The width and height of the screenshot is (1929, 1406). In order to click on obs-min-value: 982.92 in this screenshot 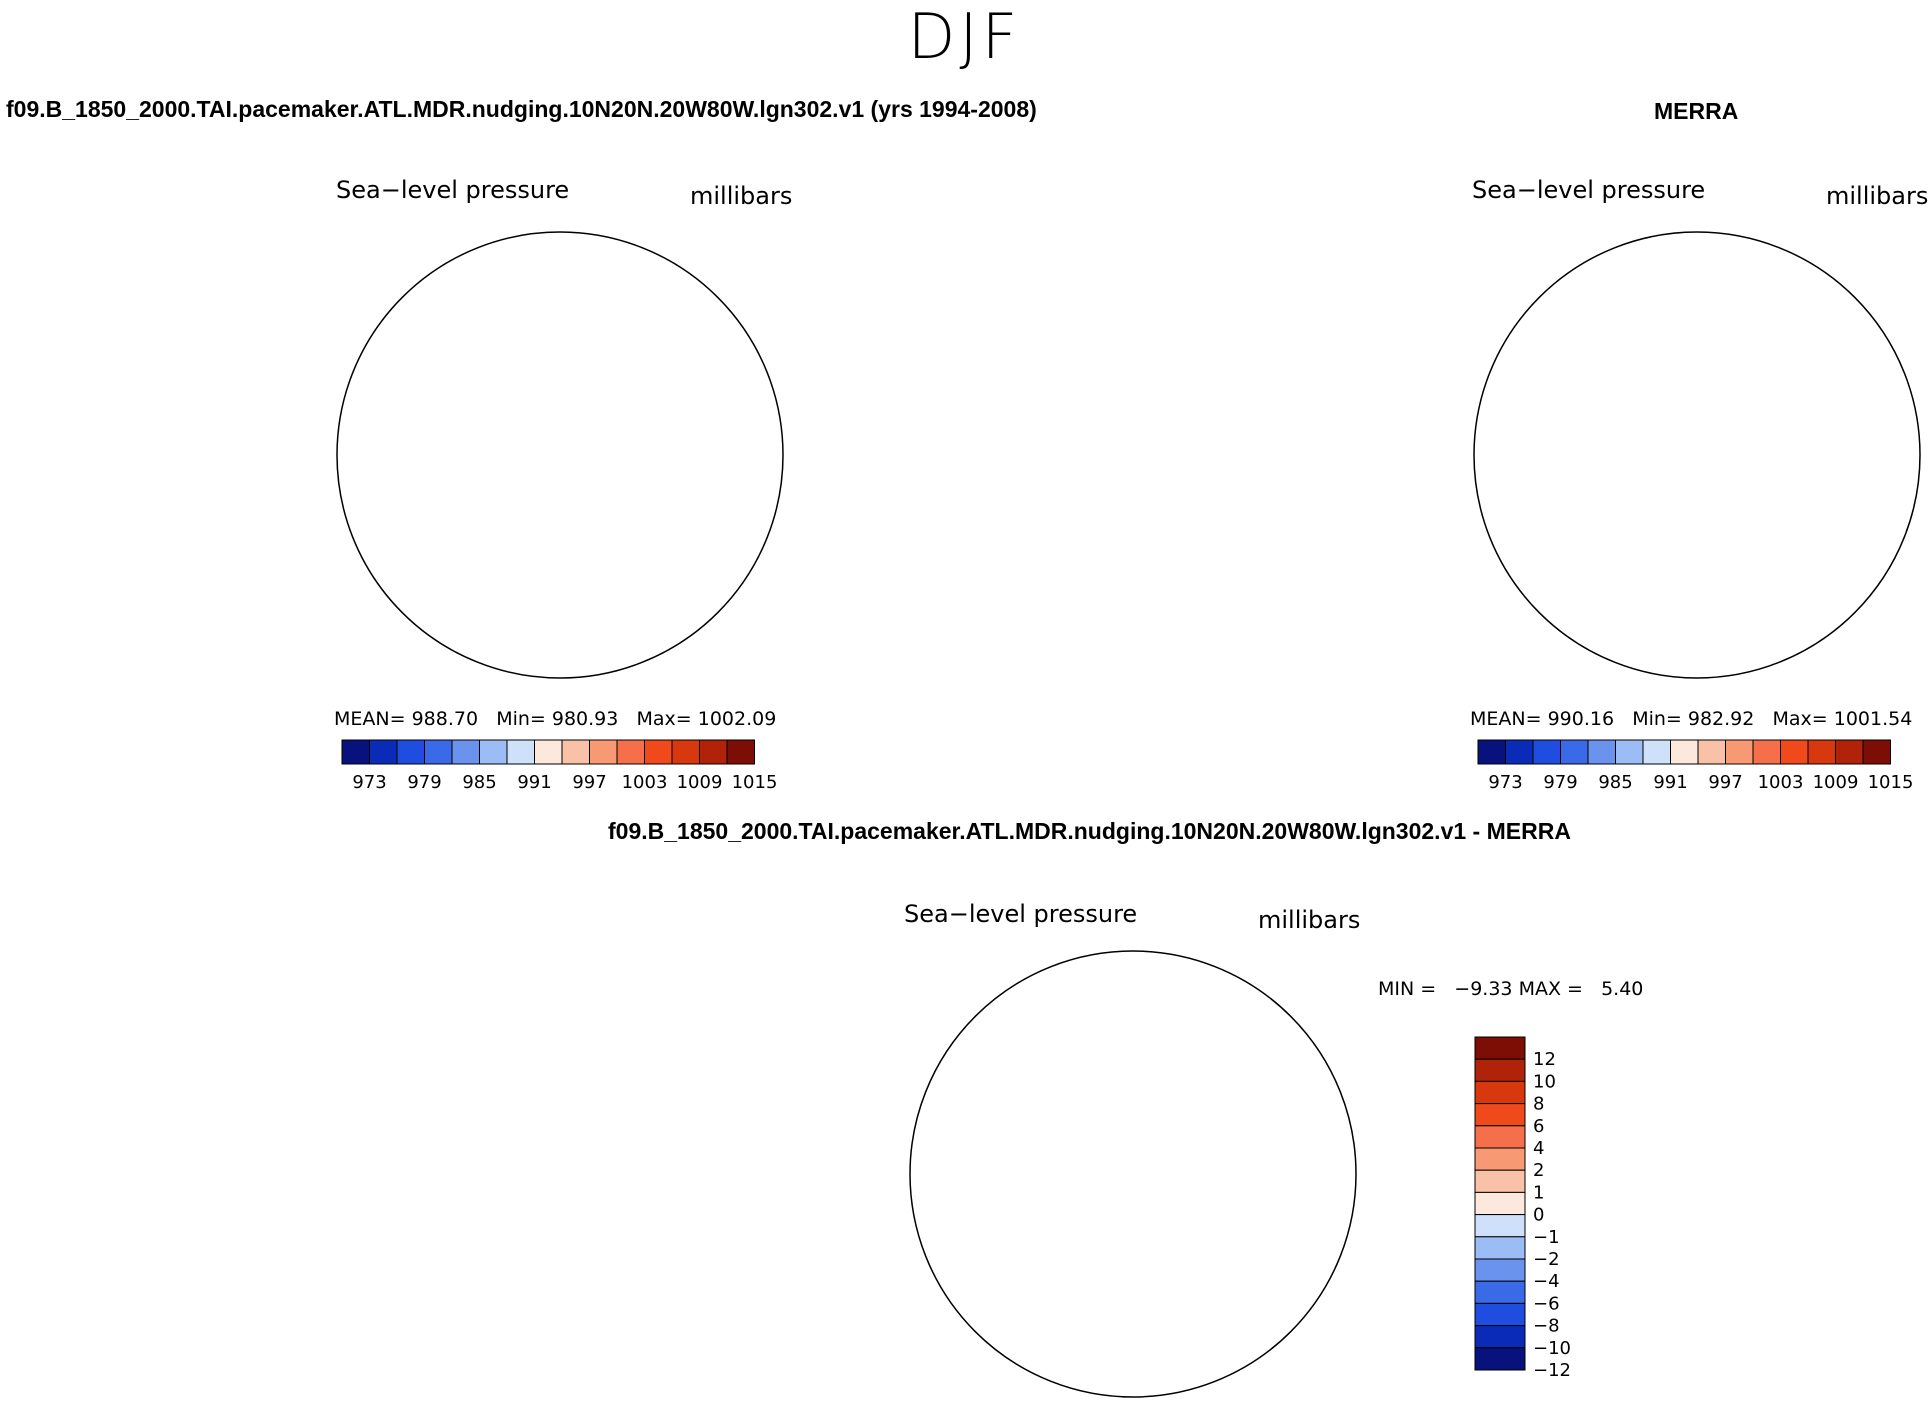, I will do `click(1721, 719)`.